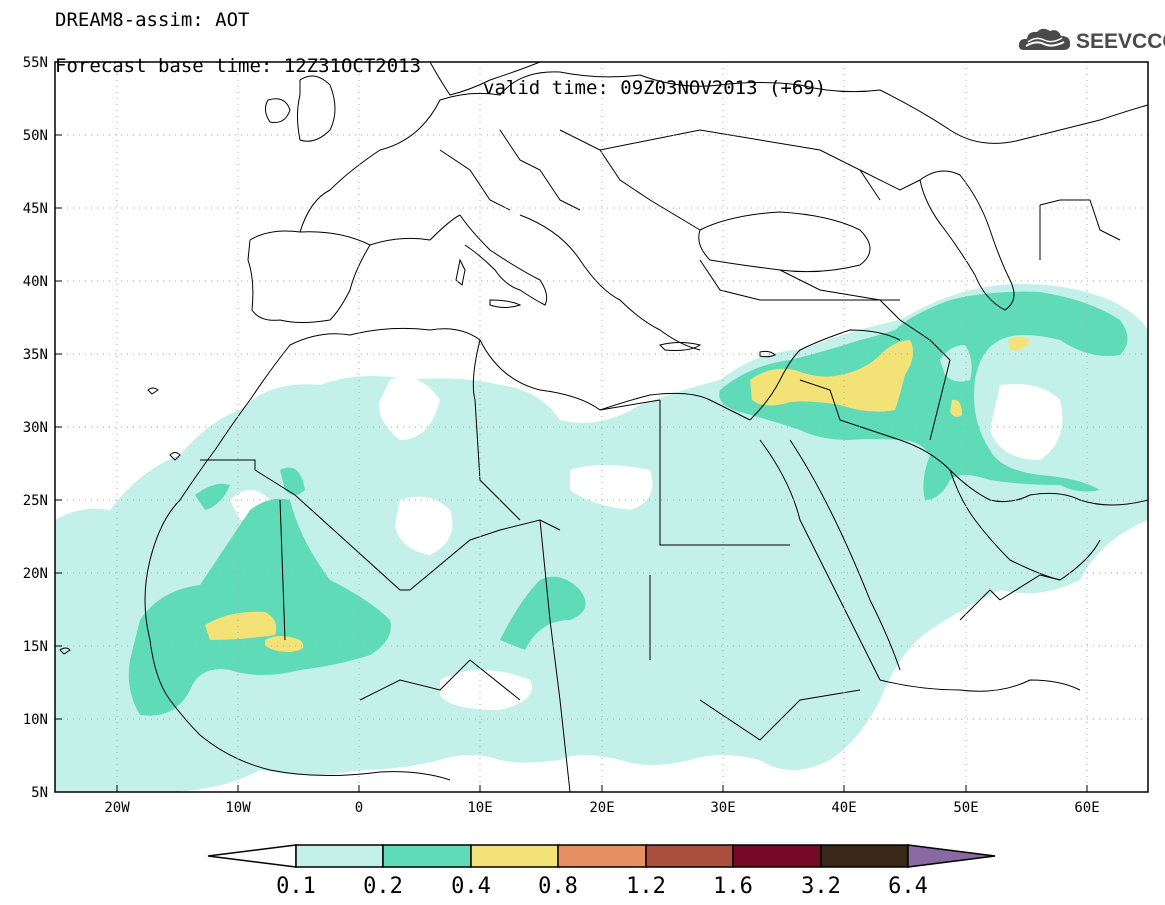  Describe the element at coordinates (655, 88) in the screenshot. I see `valid-time: valid time: 09Z03NOV2013 (+69)` at that location.